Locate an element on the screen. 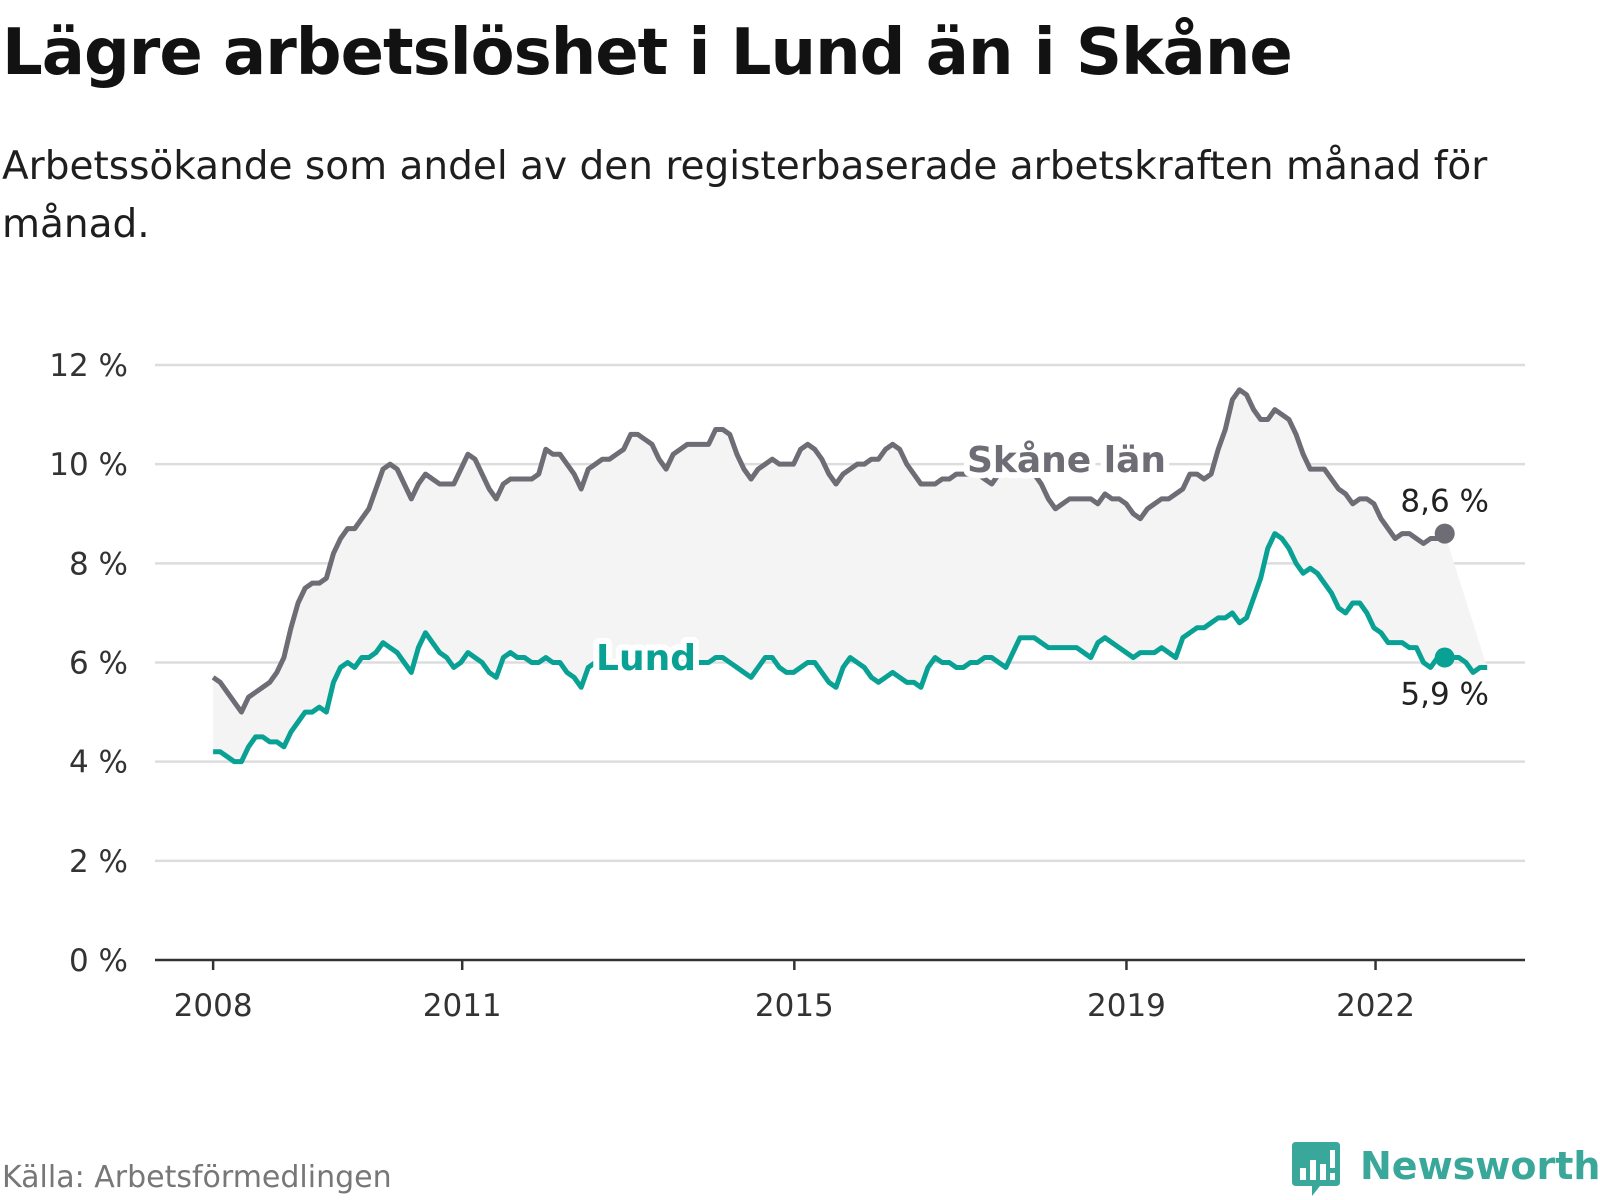 Image resolution: width=1600 pixels, height=1200 pixels. y-tick-label: 10 % is located at coordinates (88, 465).